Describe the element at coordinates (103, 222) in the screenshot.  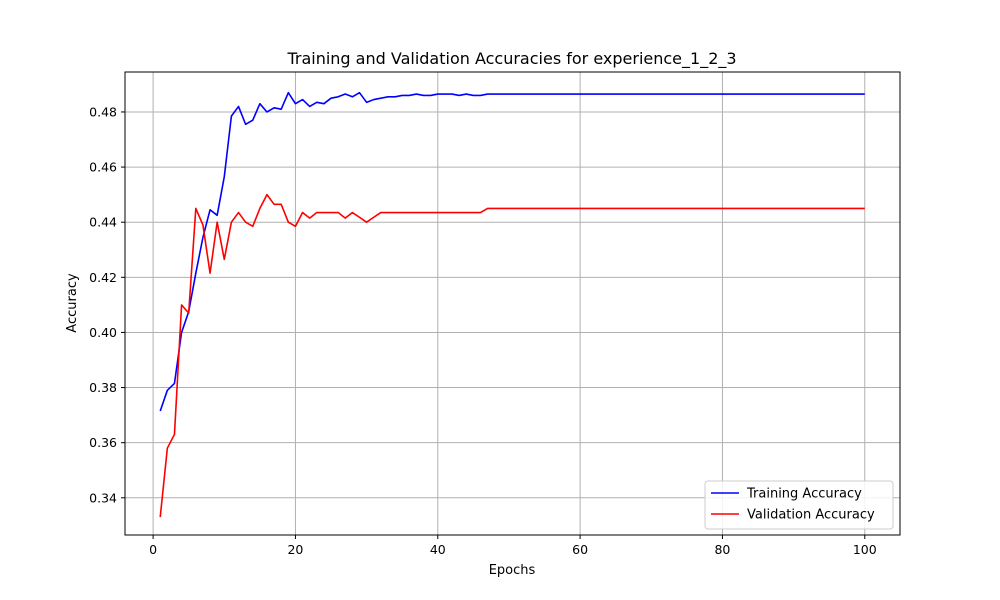
I see `y-tick-label: 0.44` at that location.